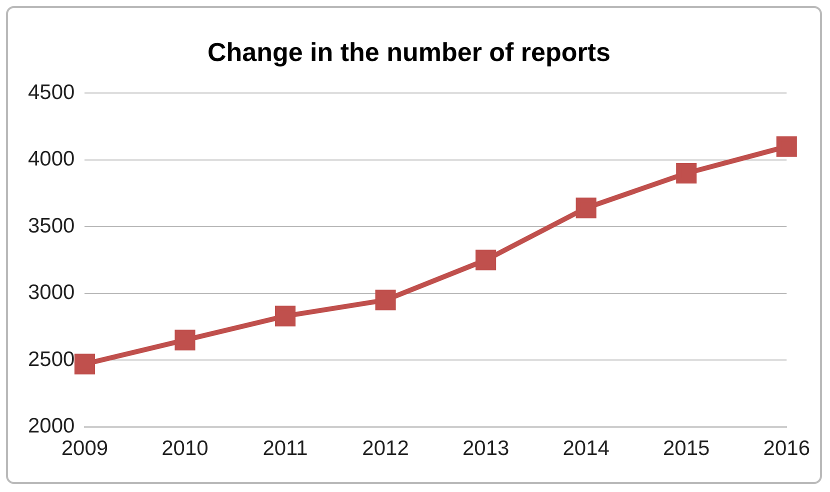 The image size is (830, 492). I want to click on y-tick-label: 4000, so click(51, 159).